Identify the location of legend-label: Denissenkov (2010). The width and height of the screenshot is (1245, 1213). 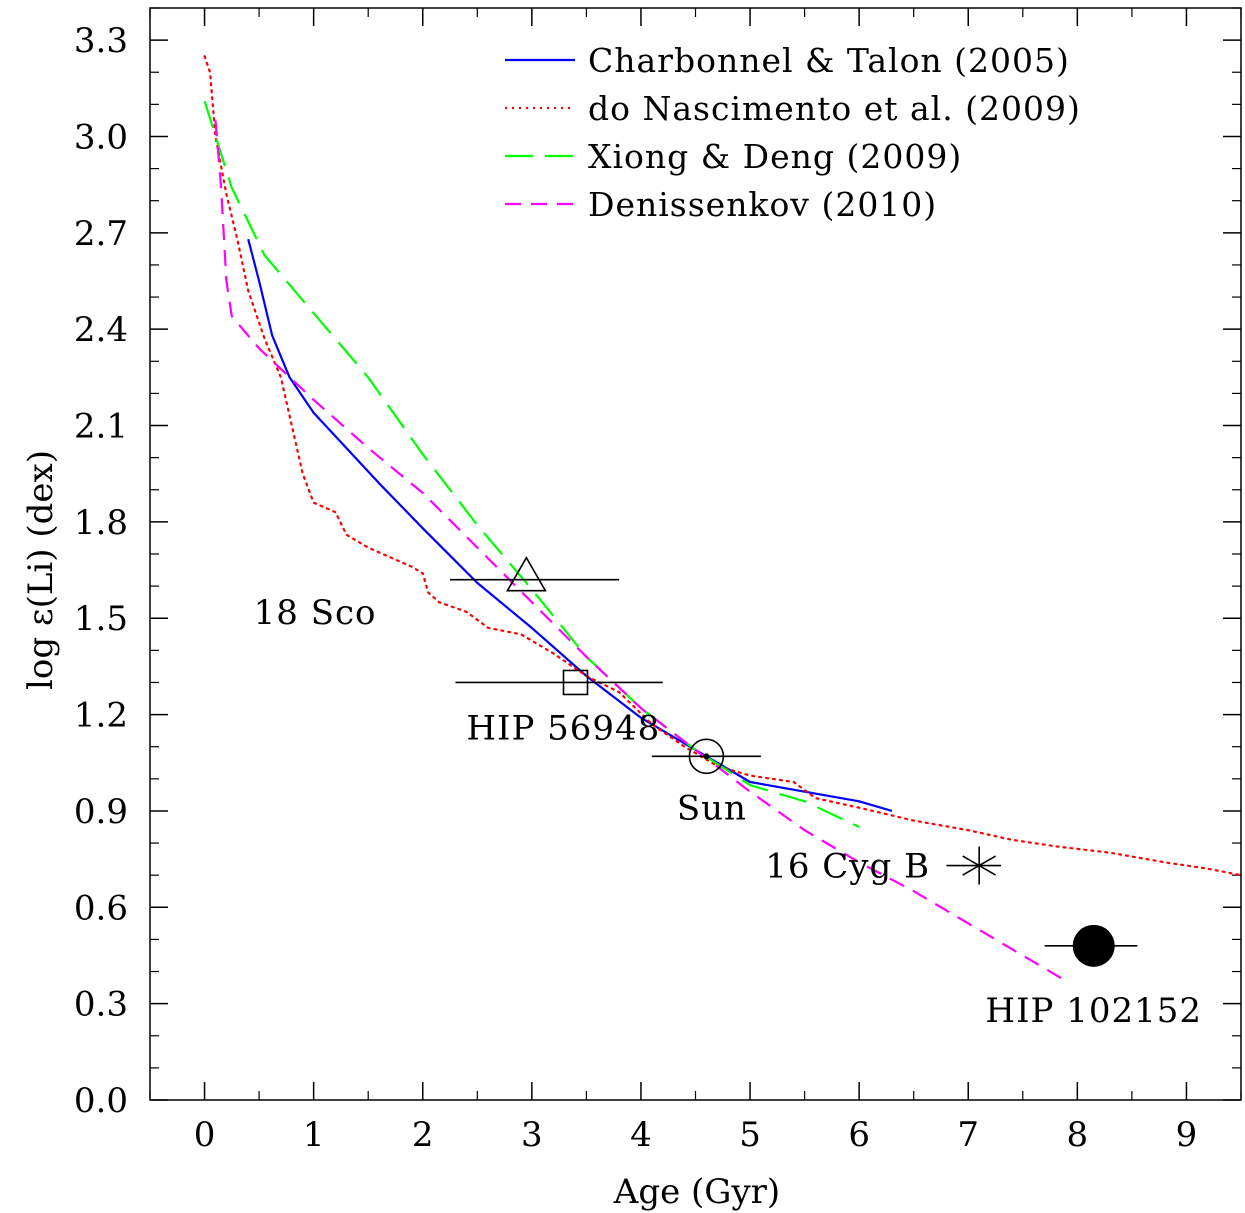
(762, 204).